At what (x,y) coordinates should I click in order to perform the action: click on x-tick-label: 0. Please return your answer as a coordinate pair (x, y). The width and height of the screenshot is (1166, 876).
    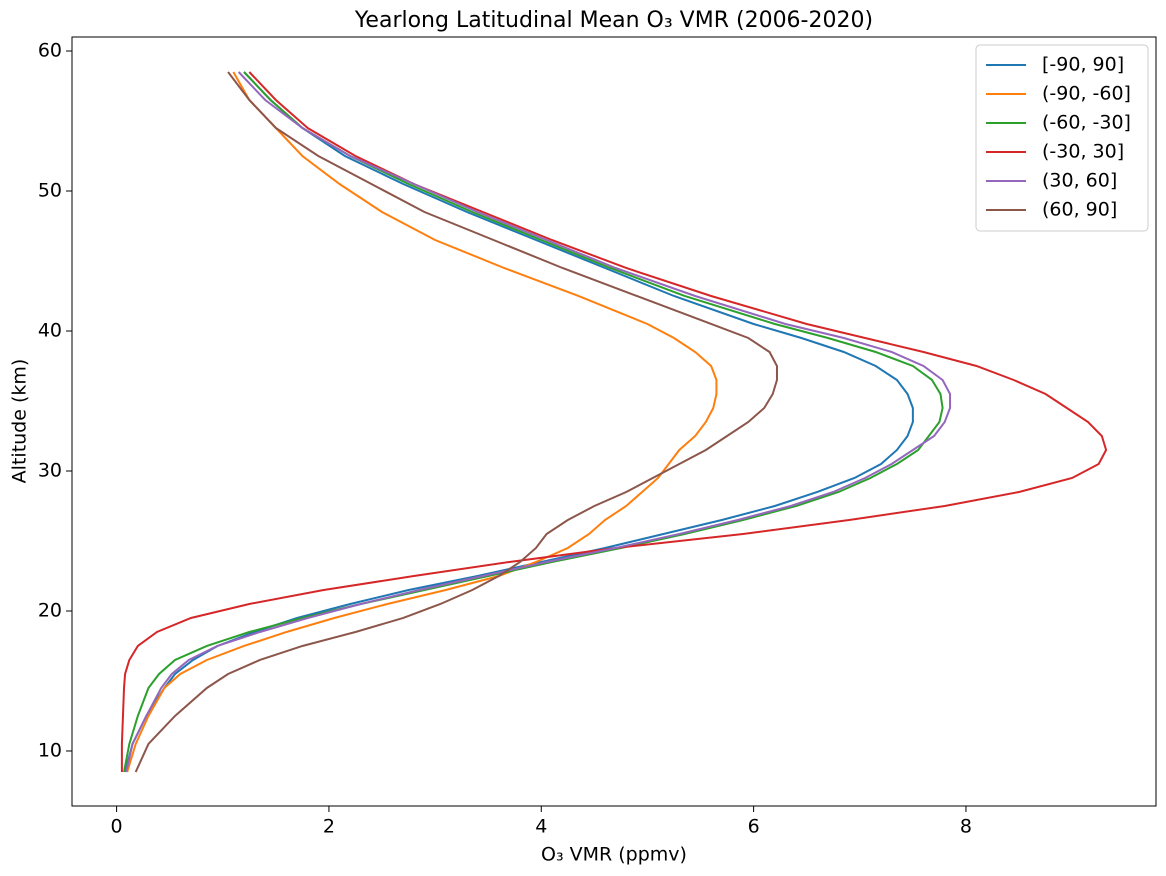
    Looking at the image, I should click on (117, 827).